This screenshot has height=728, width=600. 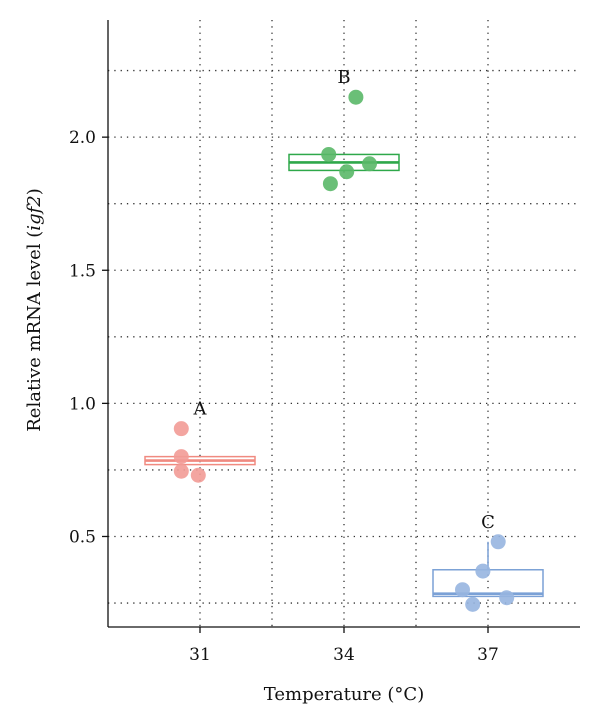 I want to click on y-axis-title: Relative mRNA level (igf2), so click(x=34, y=310).